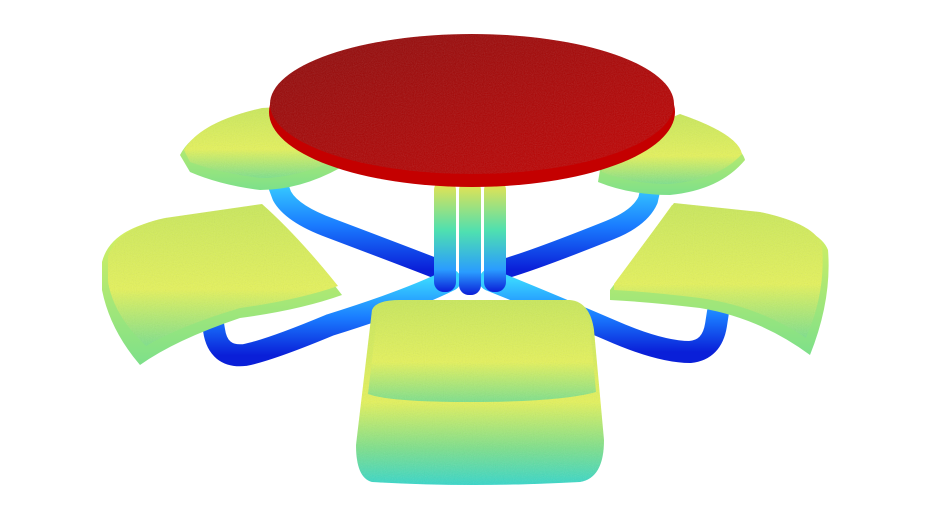 This screenshot has height=510, width=942. I want to click on seat-right, so click(719, 279).